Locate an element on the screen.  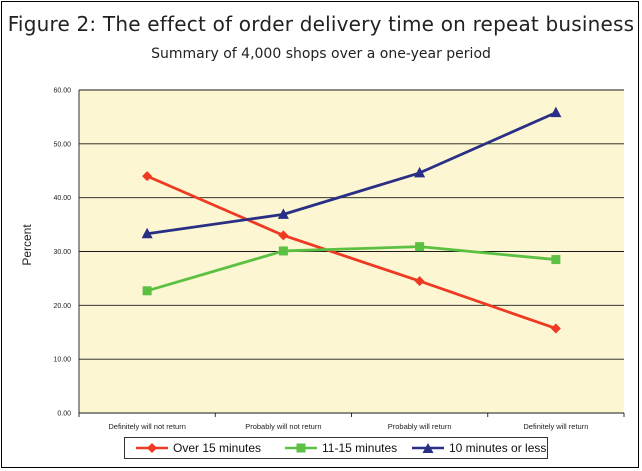
x-tick-label: Probably will not return is located at coordinates (283, 426).